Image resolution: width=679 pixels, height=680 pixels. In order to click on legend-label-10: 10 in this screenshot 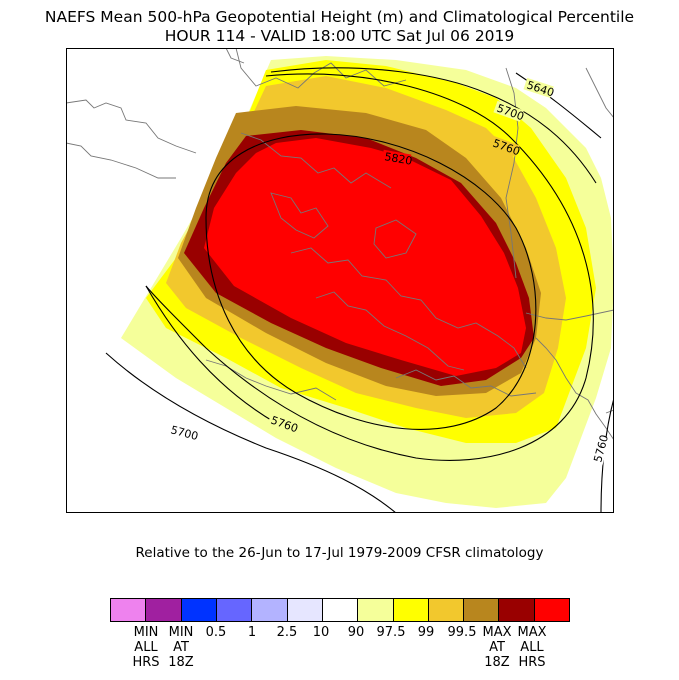, I will do `click(321, 632)`.